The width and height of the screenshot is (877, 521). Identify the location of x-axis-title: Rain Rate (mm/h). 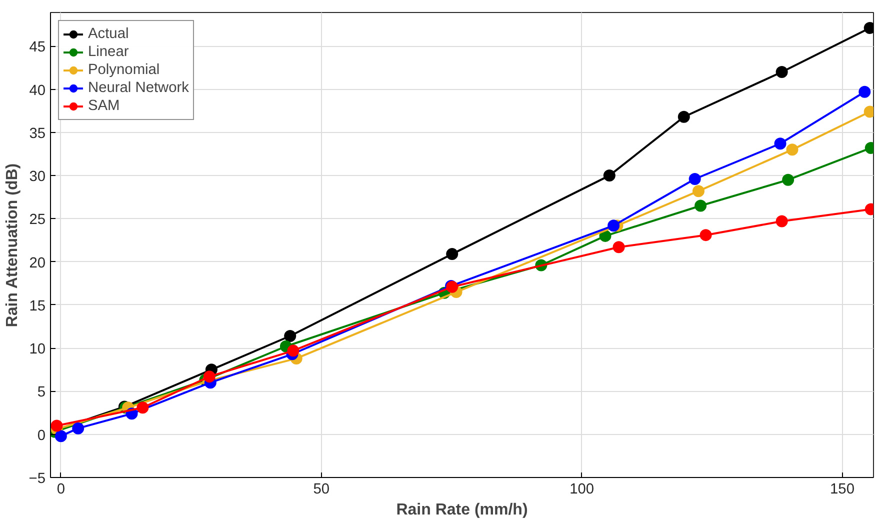
(462, 510).